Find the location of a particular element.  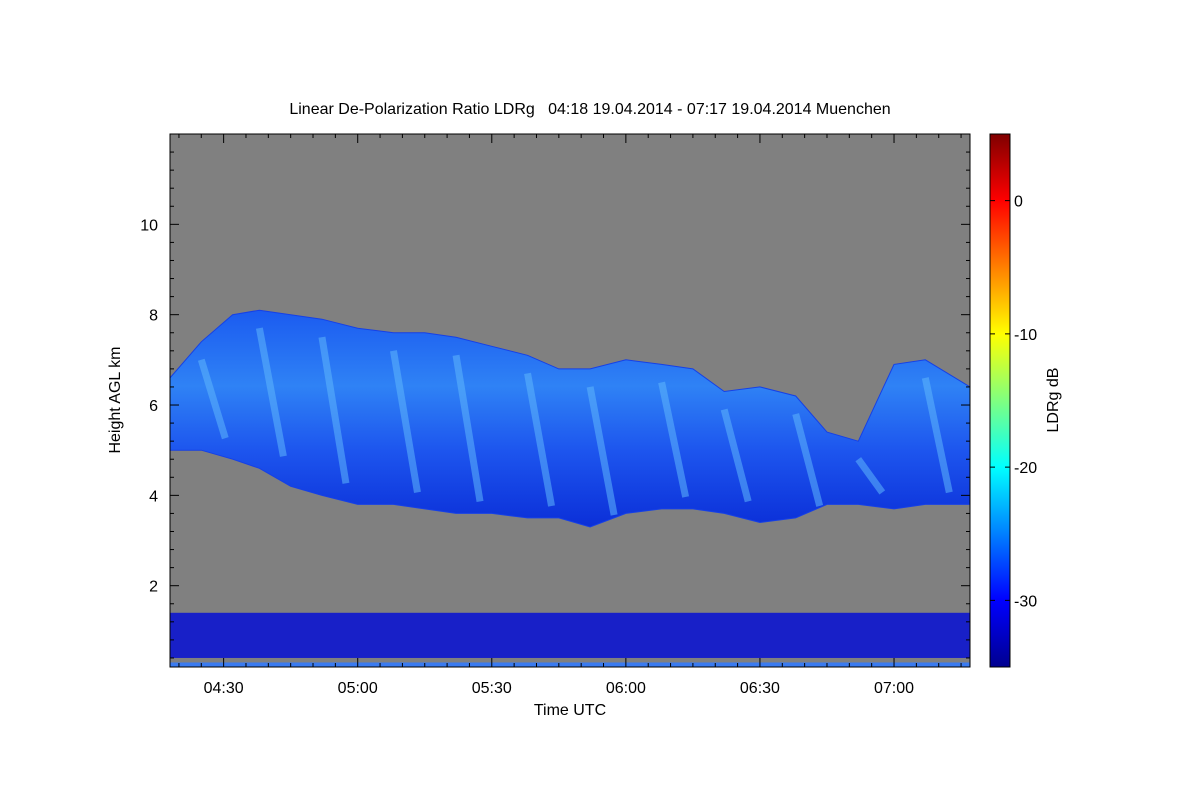

x-axis-label: Time UTC is located at coordinates (570, 710).